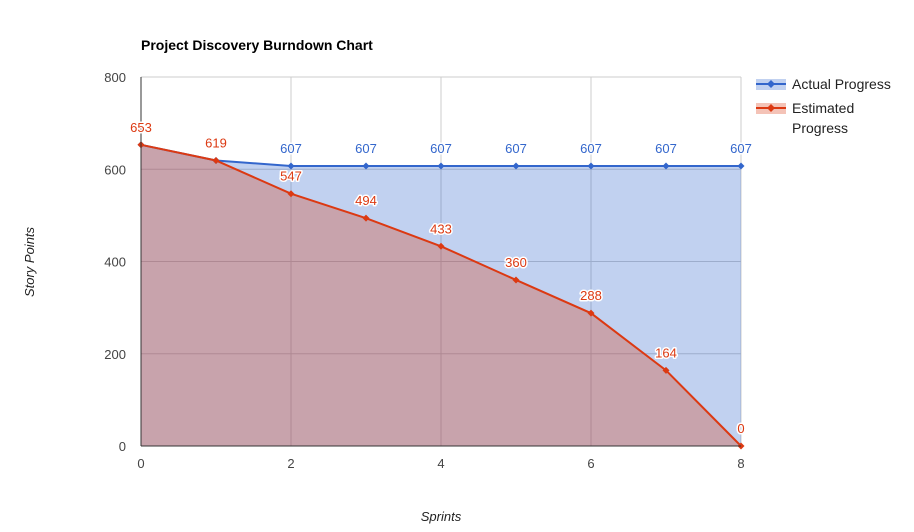 This screenshot has height=532, width=914. What do you see at coordinates (590, 463) in the screenshot?
I see `x-tick-label: 6` at bounding box center [590, 463].